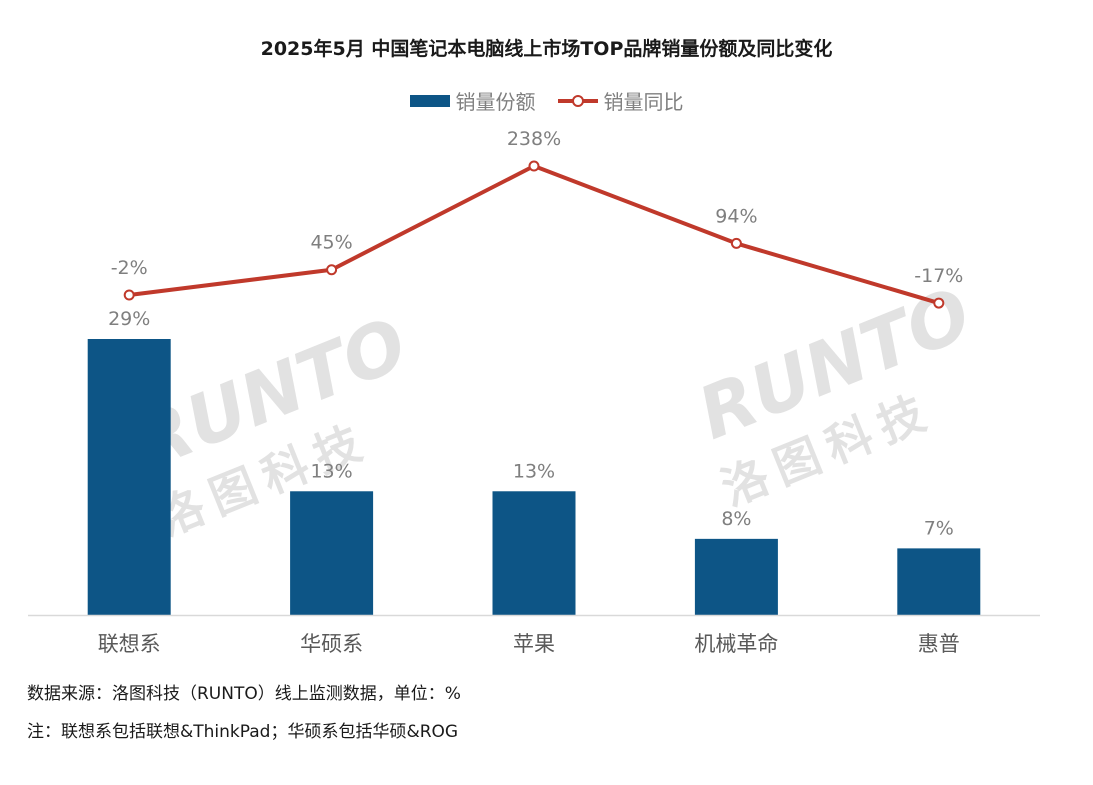 The height and width of the screenshot is (785, 1093). What do you see at coordinates (736, 519) in the screenshot?
I see `bar-data-label: 8%` at bounding box center [736, 519].